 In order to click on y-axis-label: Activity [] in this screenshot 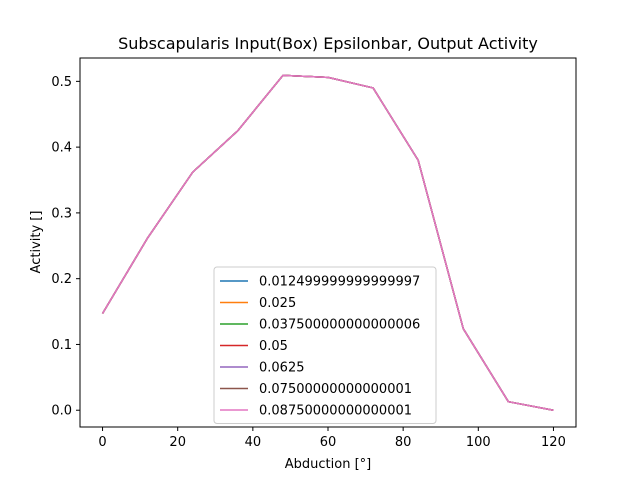, I will do `click(36, 242)`.